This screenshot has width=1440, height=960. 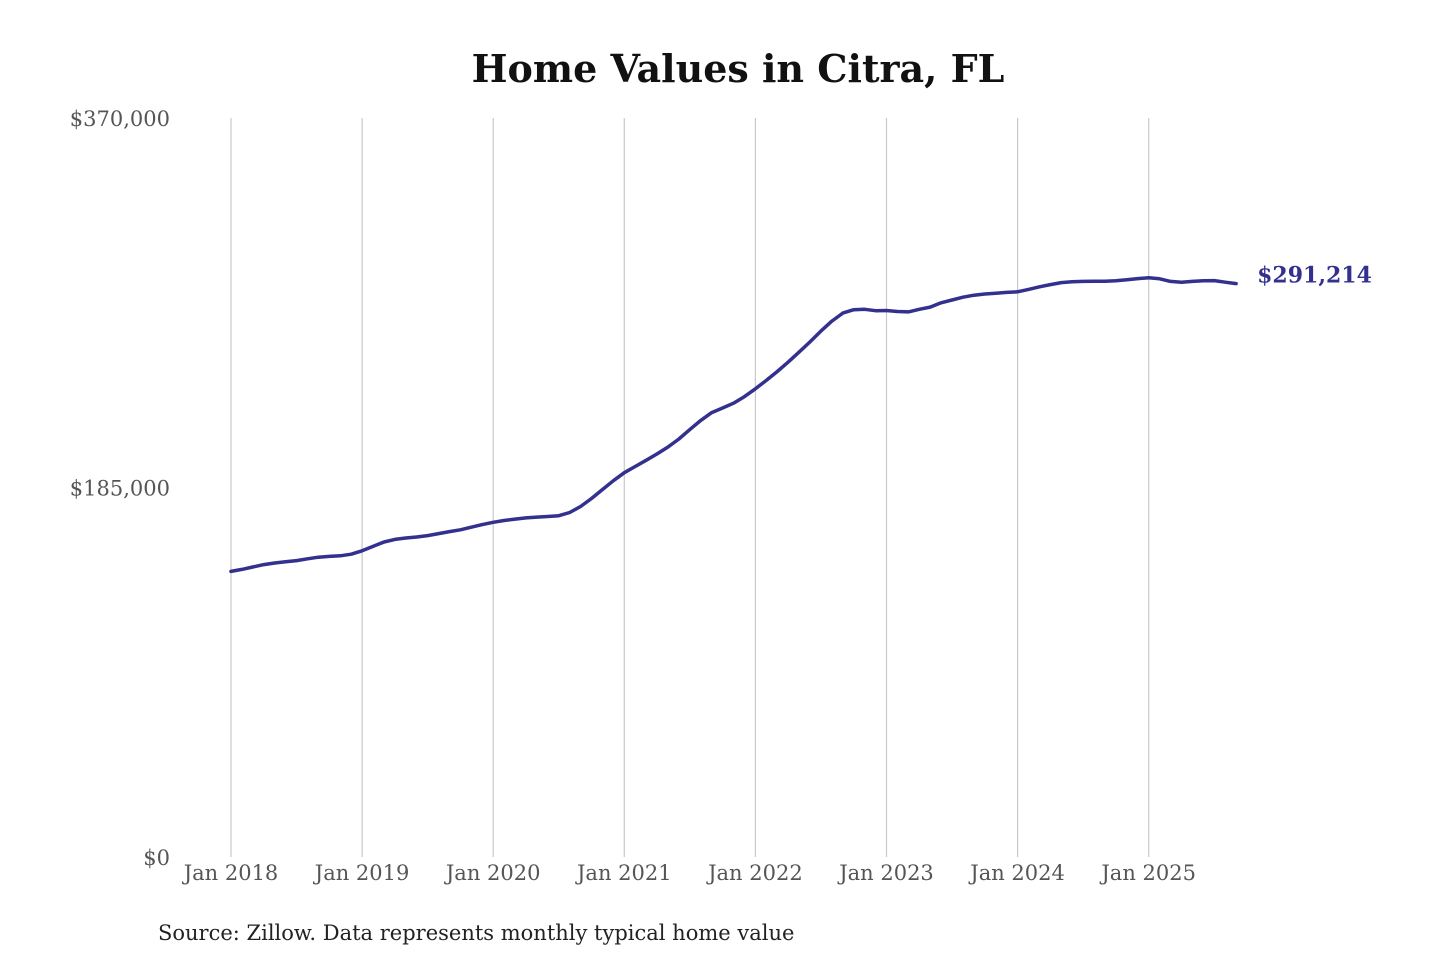 I want to click on x-tick-label: Jan 2020, so click(x=492, y=873).